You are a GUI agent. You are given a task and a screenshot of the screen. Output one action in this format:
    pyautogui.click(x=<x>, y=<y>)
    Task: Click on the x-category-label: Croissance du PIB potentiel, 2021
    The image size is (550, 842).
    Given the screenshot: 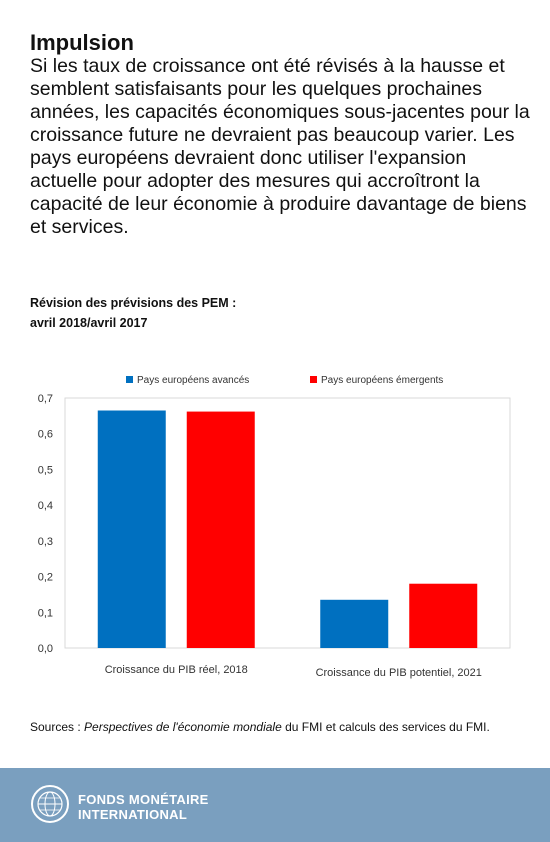 What is the action you would take?
    pyautogui.click(x=399, y=673)
    